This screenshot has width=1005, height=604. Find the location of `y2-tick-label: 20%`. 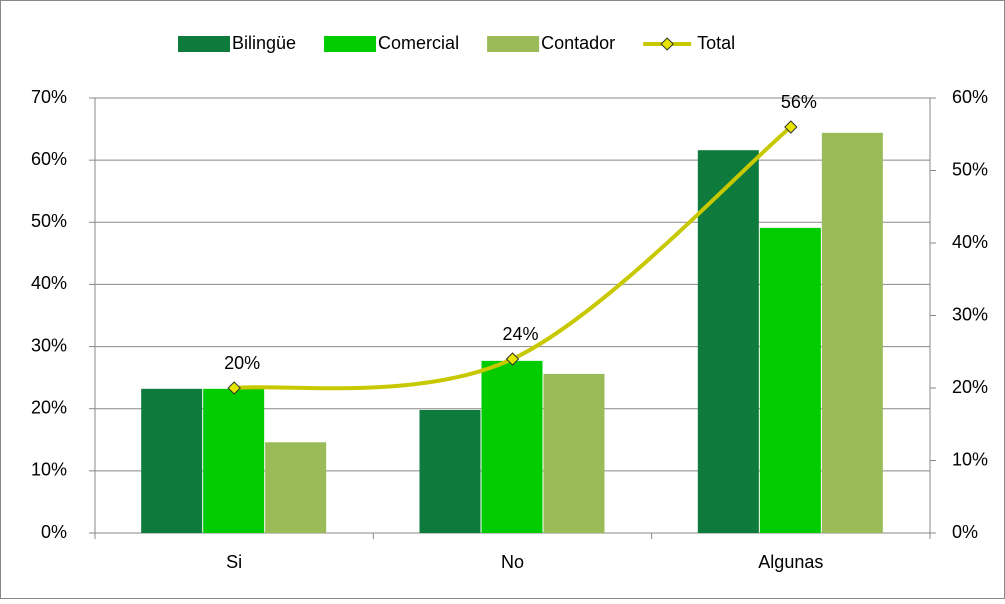

y2-tick-label: 20% is located at coordinates (970, 387).